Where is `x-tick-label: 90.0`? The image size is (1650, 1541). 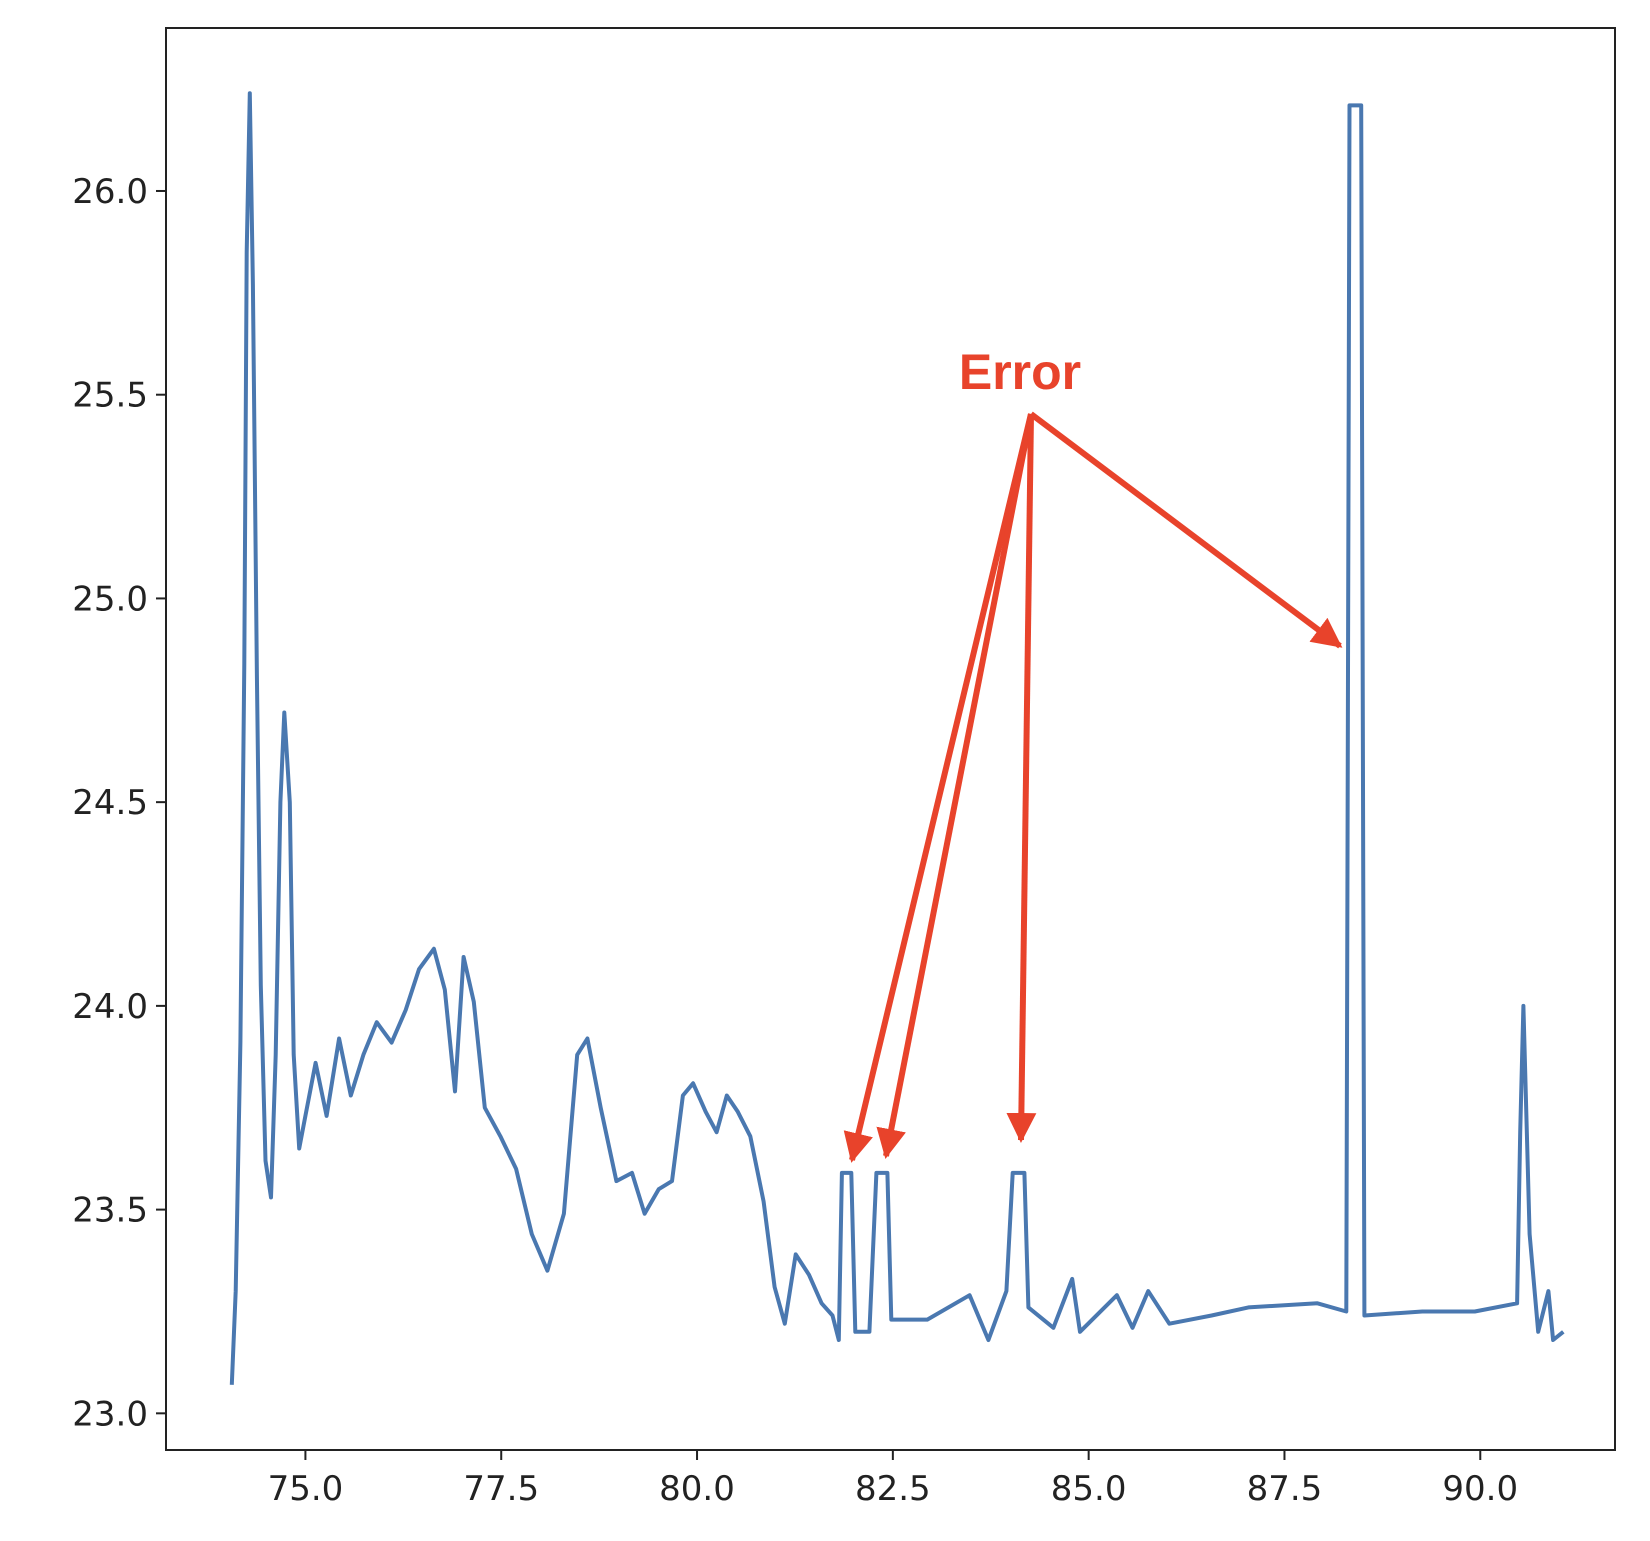 x-tick-label: 90.0 is located at coordinates (1480, 1489).